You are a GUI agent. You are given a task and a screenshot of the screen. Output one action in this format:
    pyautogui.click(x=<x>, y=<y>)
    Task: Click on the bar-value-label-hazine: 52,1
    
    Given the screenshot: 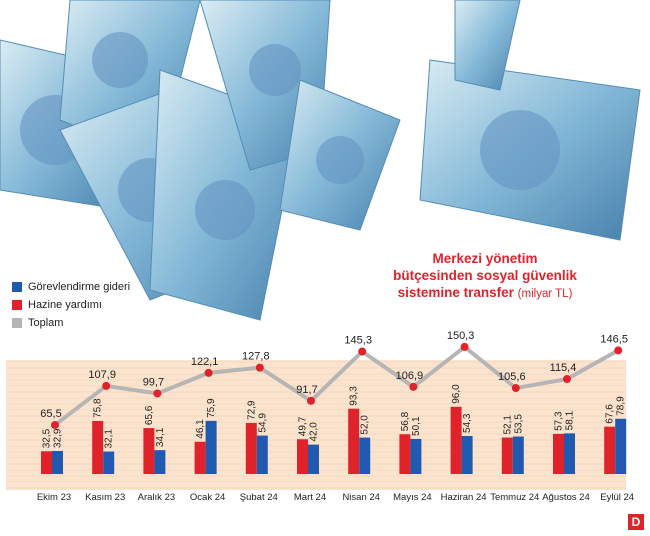 What is the action you would take?
    pyautogui.click(x=507, y=425)
    